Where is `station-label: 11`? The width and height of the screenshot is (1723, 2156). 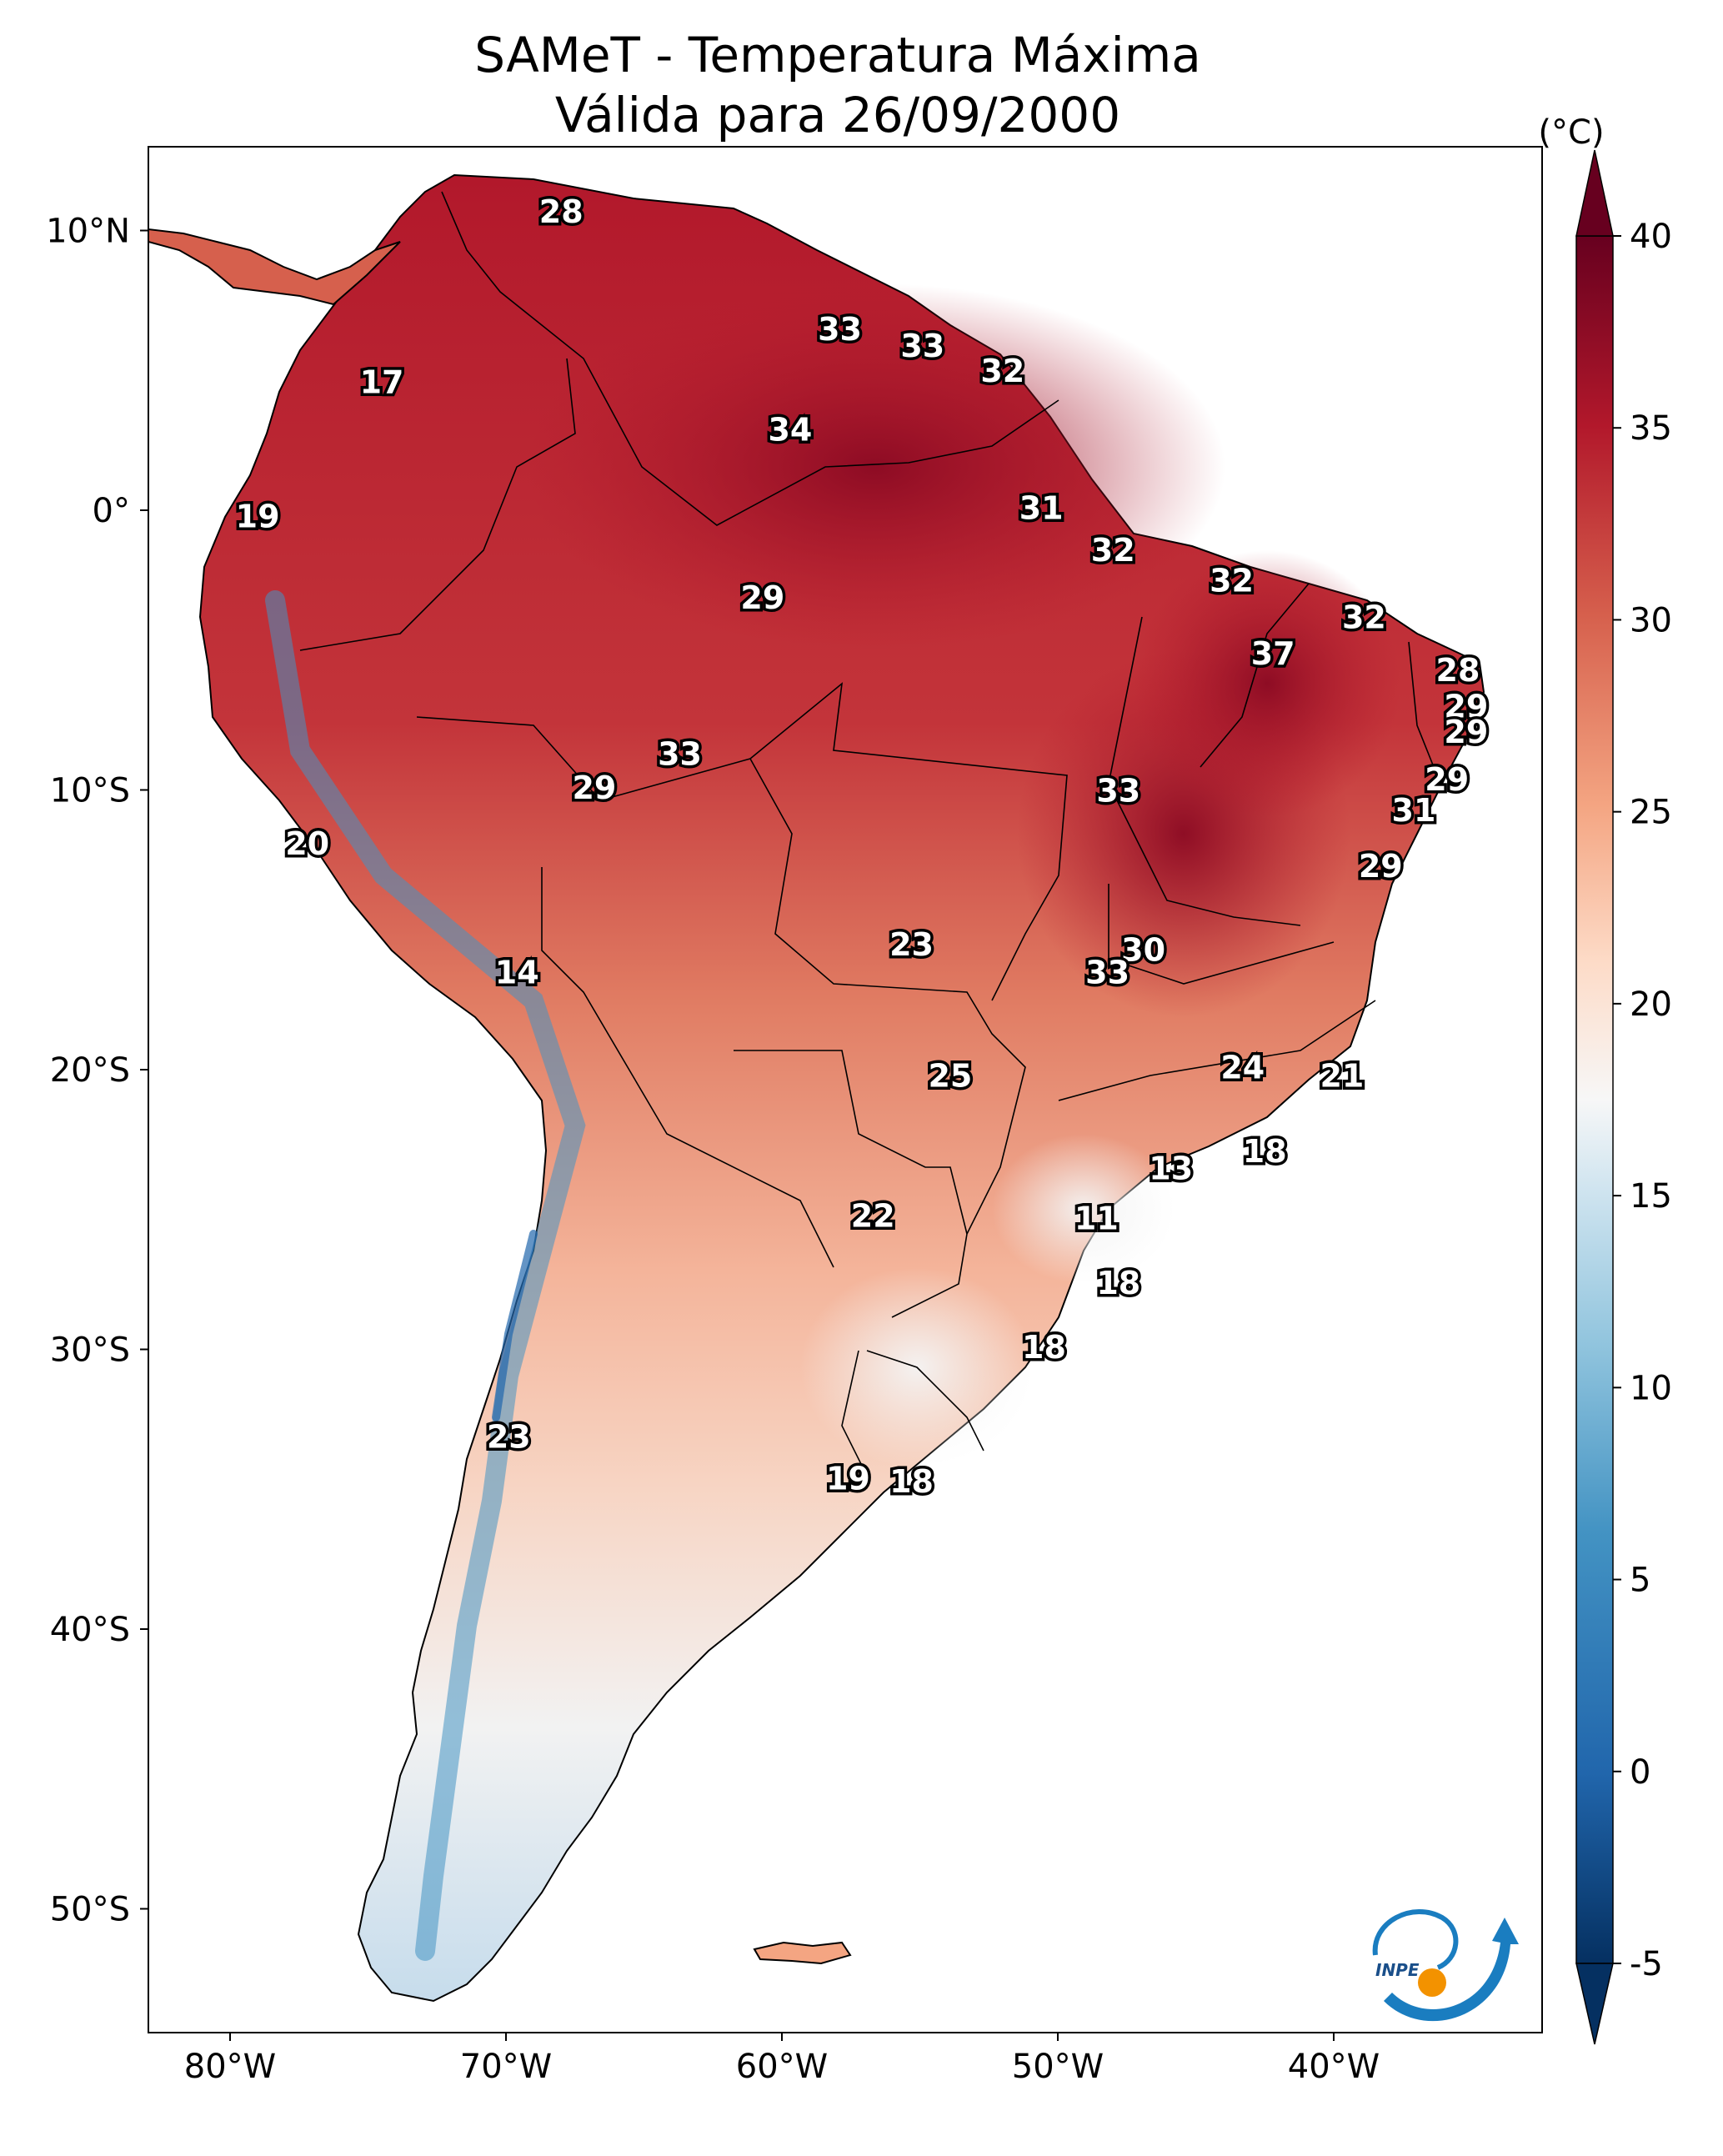 station-label: 11 is located at coordinates (1096, 1219).